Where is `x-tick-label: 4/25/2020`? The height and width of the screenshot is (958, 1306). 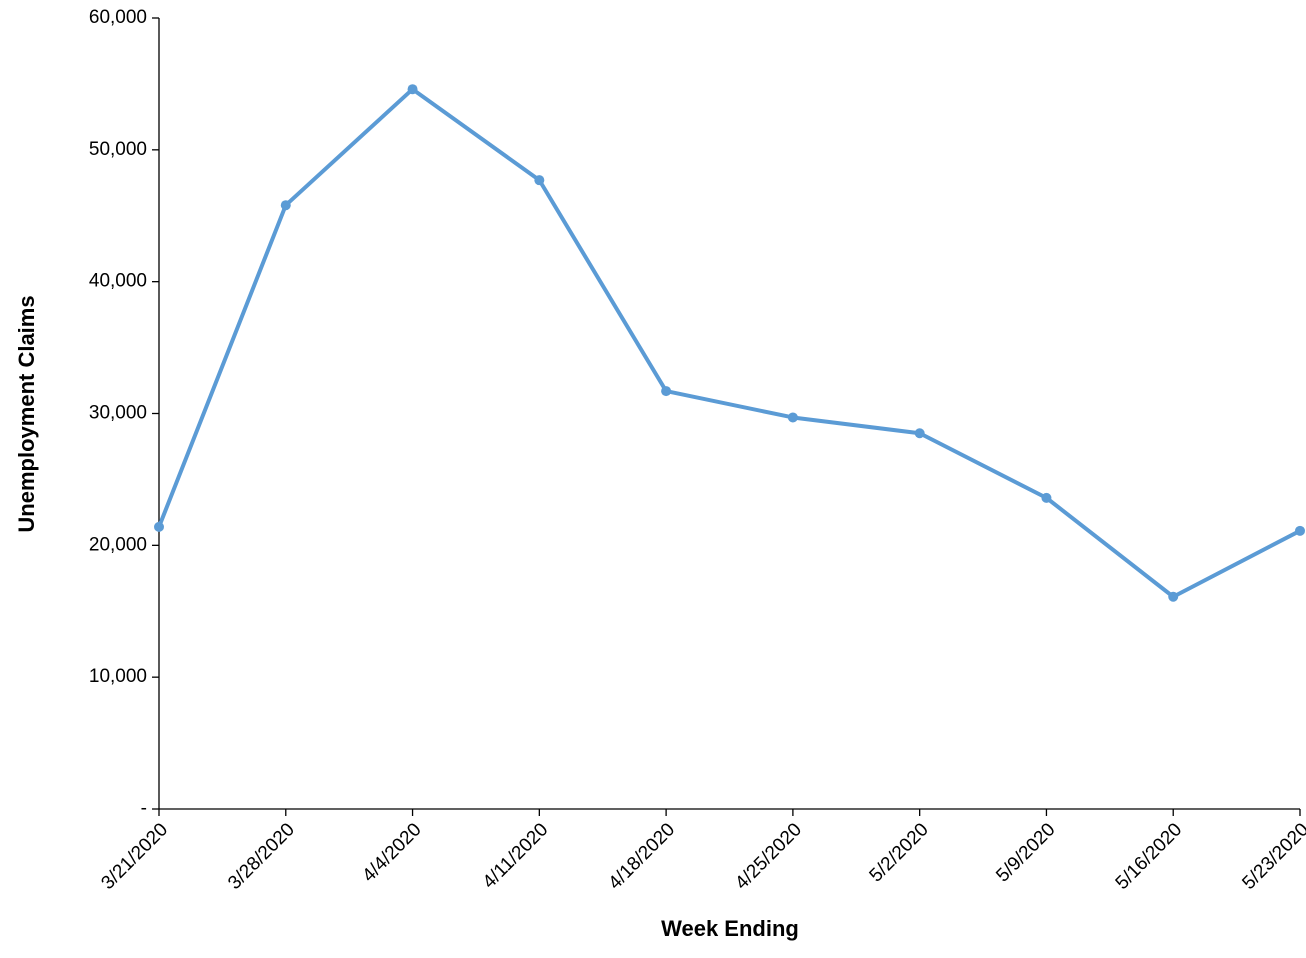
x-tick-label: 4/25/2020 is located at coordinates (768, 856).